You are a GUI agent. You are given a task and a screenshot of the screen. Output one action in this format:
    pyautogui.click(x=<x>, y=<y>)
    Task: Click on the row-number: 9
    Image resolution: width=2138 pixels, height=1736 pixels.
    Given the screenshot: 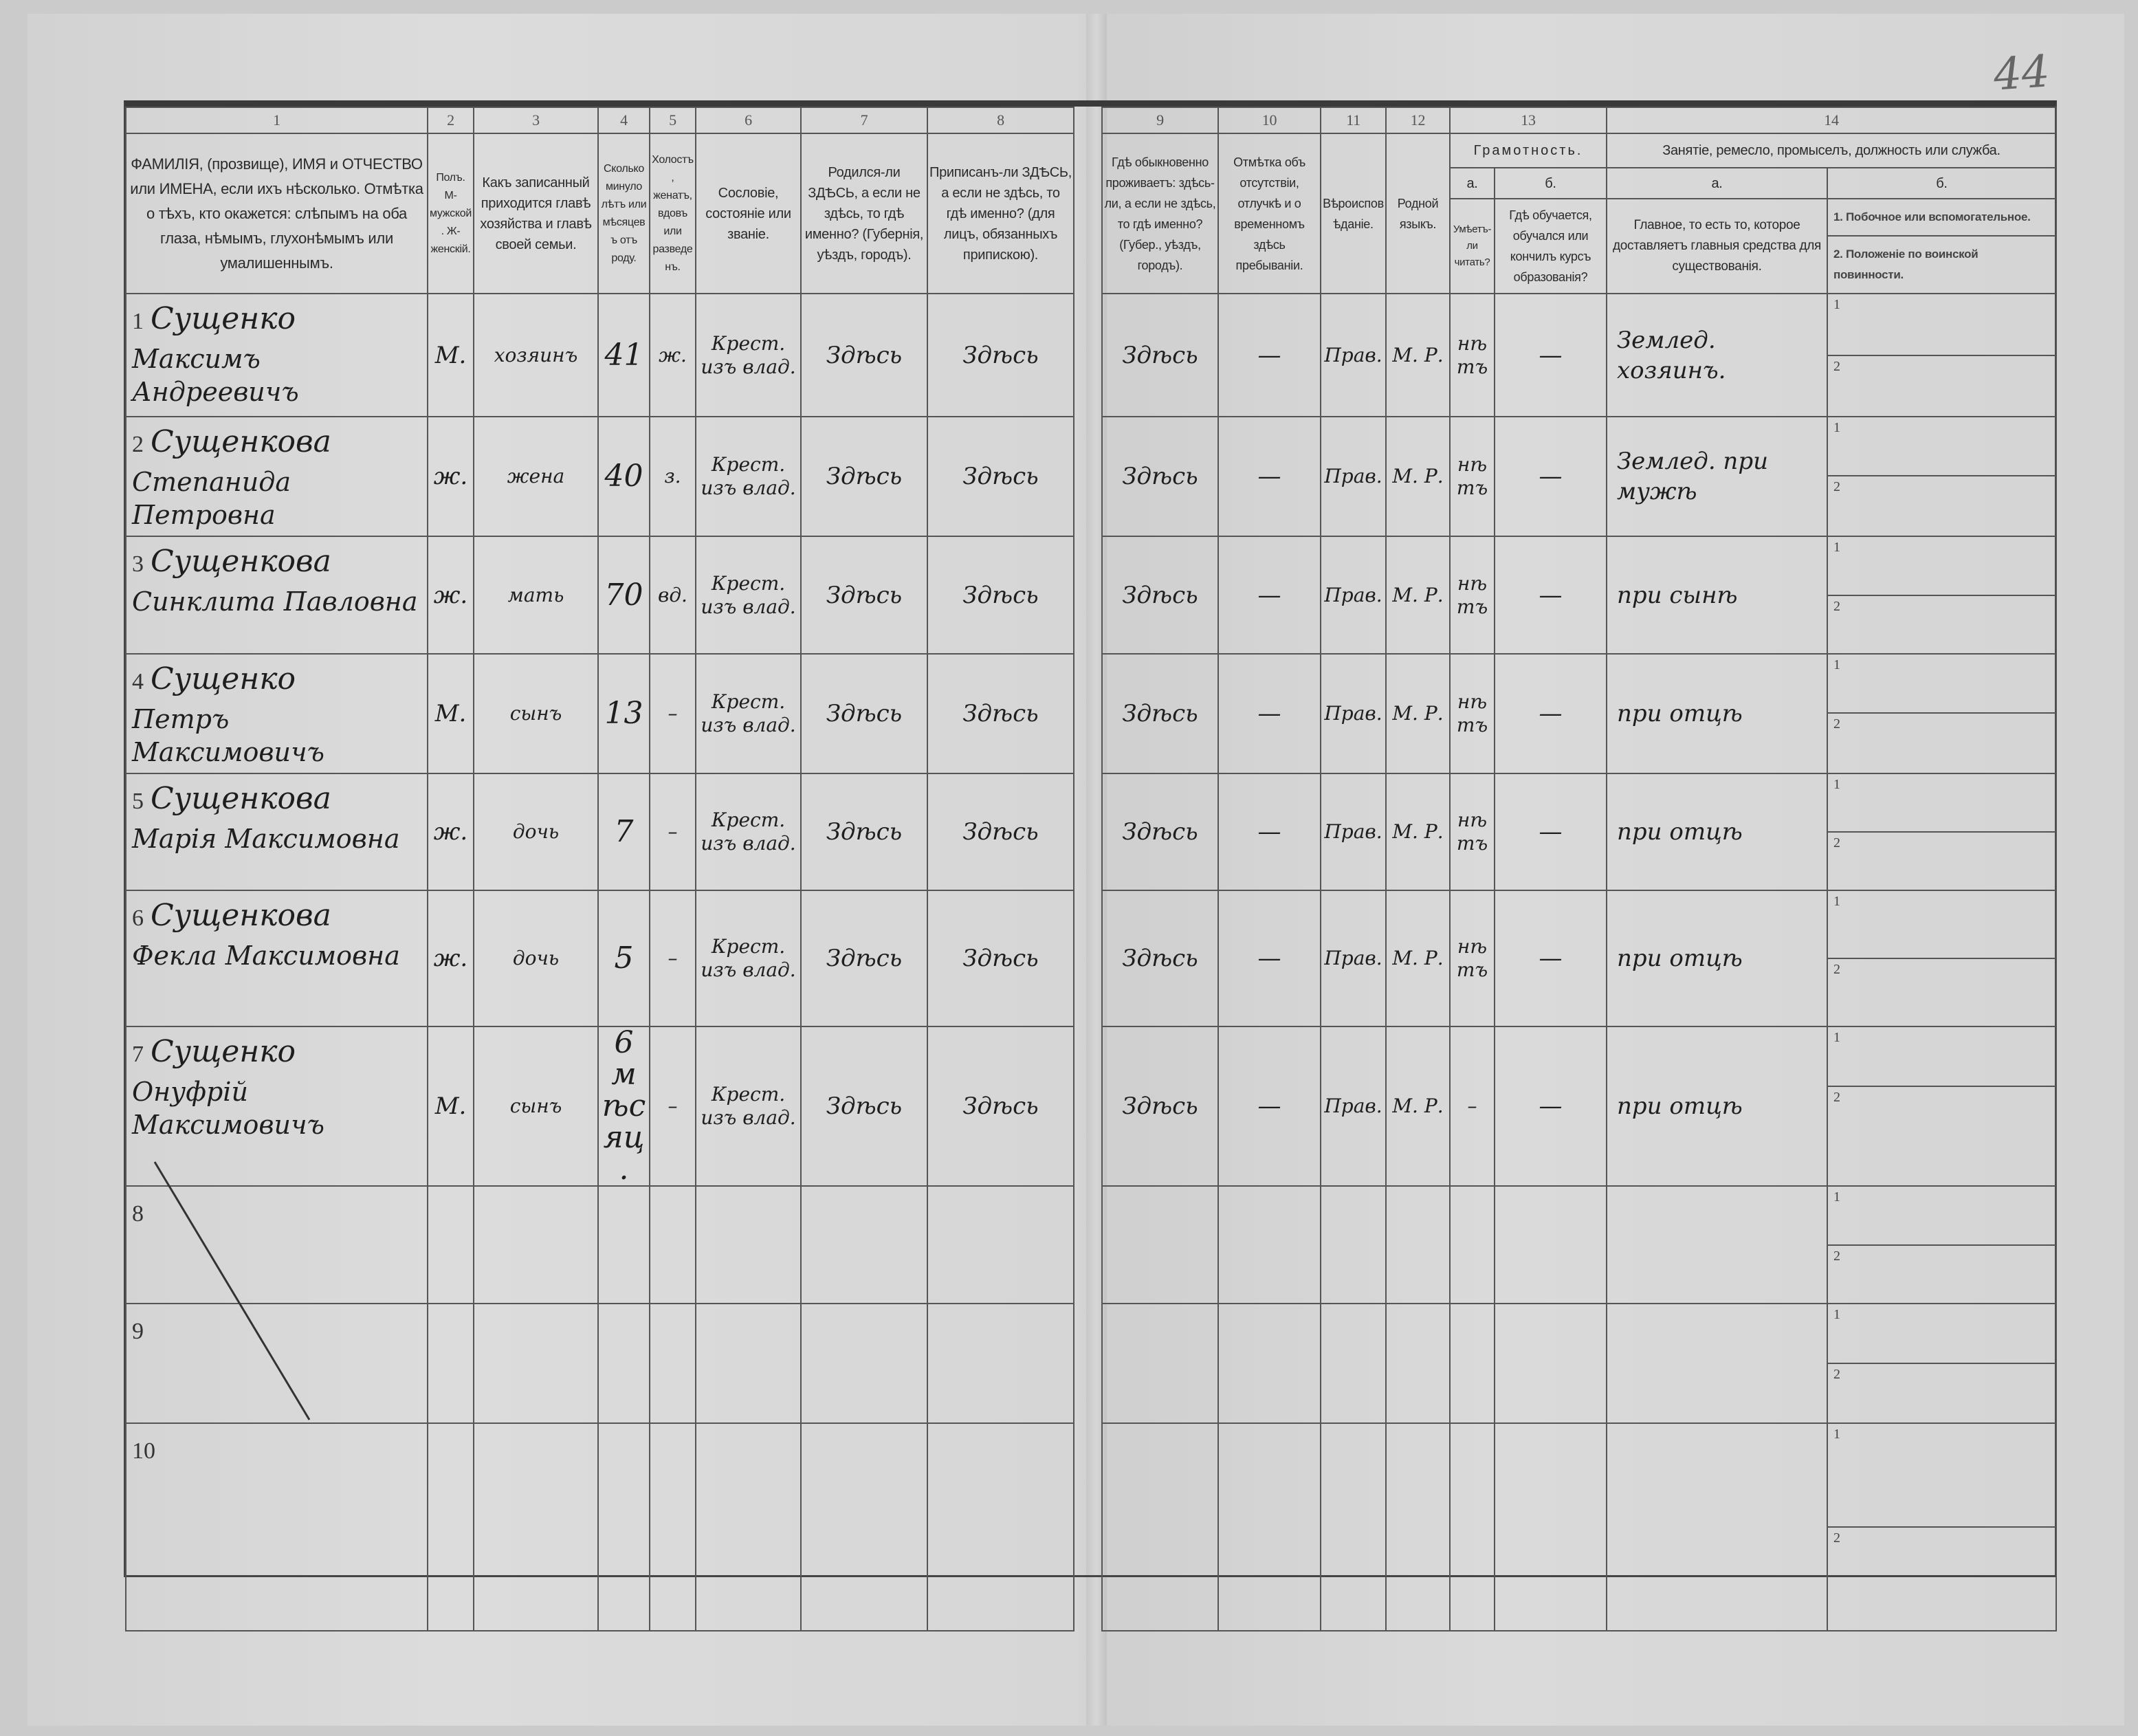 What is the action you would take?
    pyautogui.click(x=138, y=1331)
    